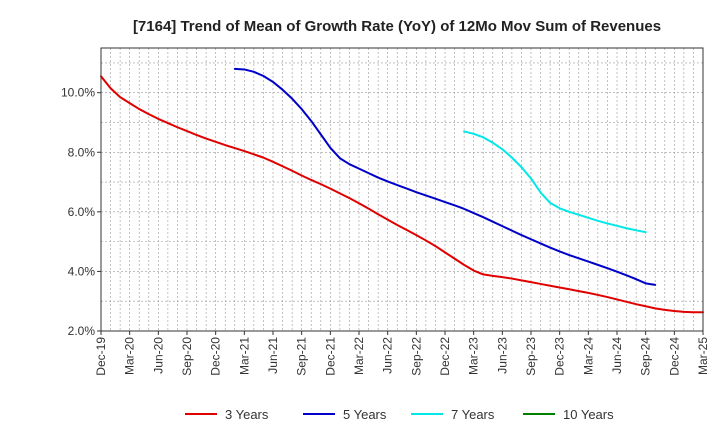 The width and height of the screenshot is (720, 440). What do you see at coordinates (216, 356) in the screenshot?
I see `x-tick-label: Dec-20` at bounding box center [216, 356].